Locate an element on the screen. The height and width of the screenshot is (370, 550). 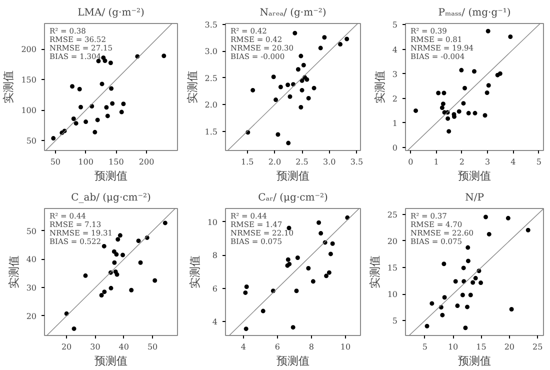
y-tick-label: 3 is located at coordinates (395, 74).